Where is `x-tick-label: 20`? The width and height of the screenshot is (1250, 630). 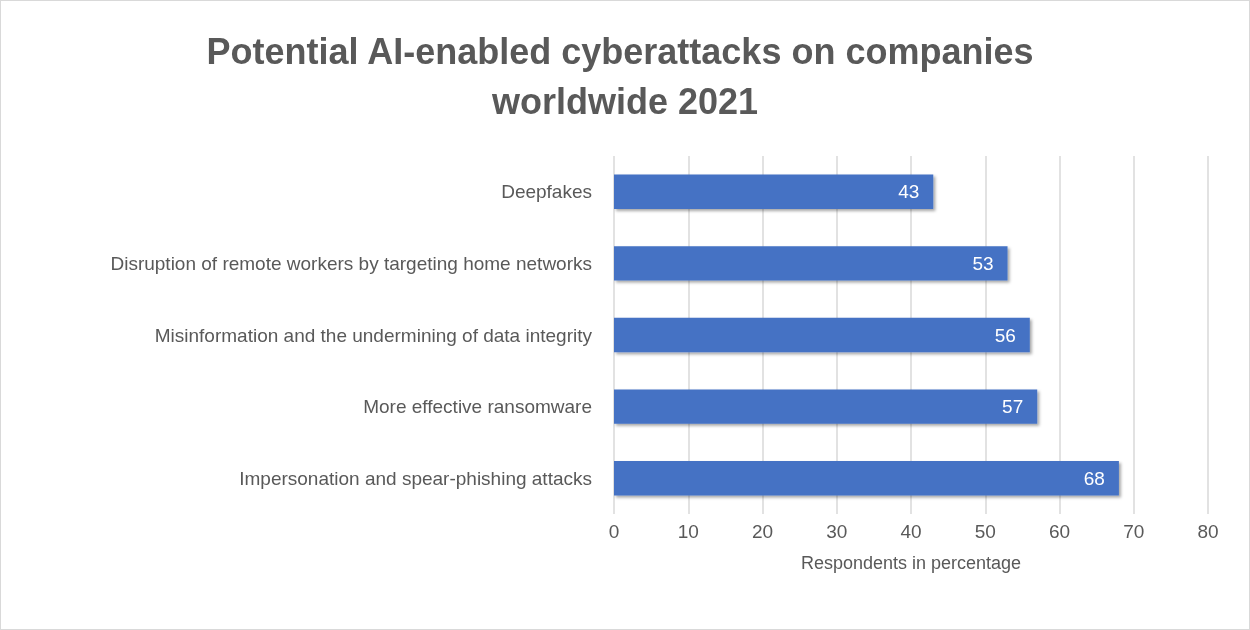 x-tick-label: 20 is located at coordinates (762, 531).